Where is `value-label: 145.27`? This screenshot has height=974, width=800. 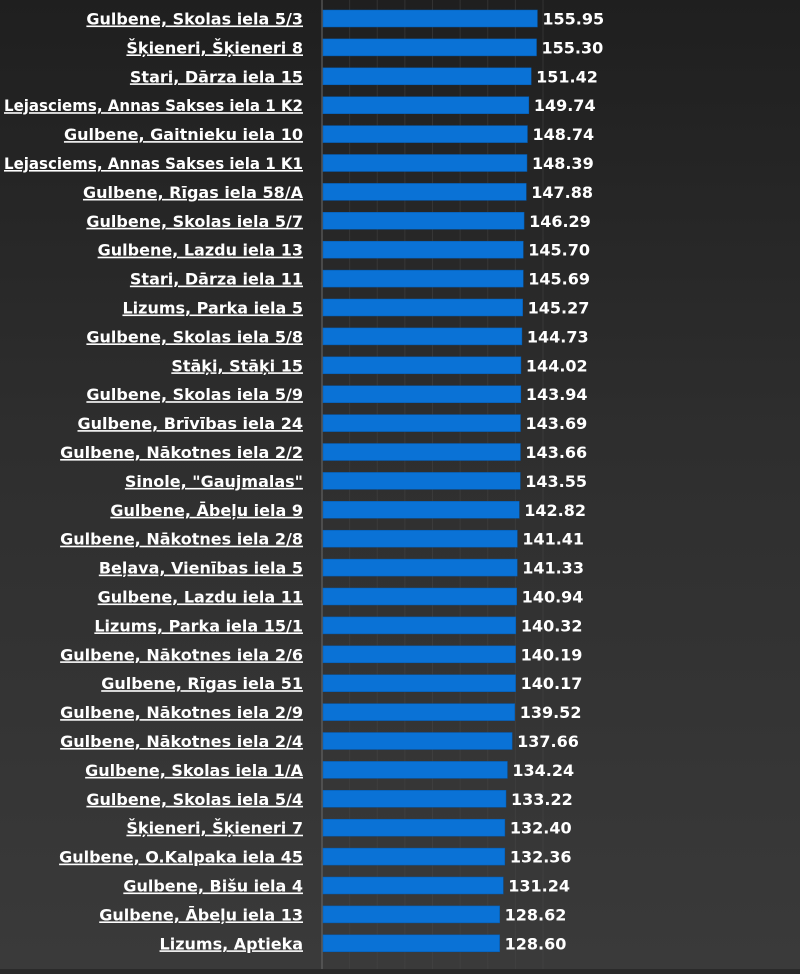
value-label: 145.27 is located at coordinates (559, 308).